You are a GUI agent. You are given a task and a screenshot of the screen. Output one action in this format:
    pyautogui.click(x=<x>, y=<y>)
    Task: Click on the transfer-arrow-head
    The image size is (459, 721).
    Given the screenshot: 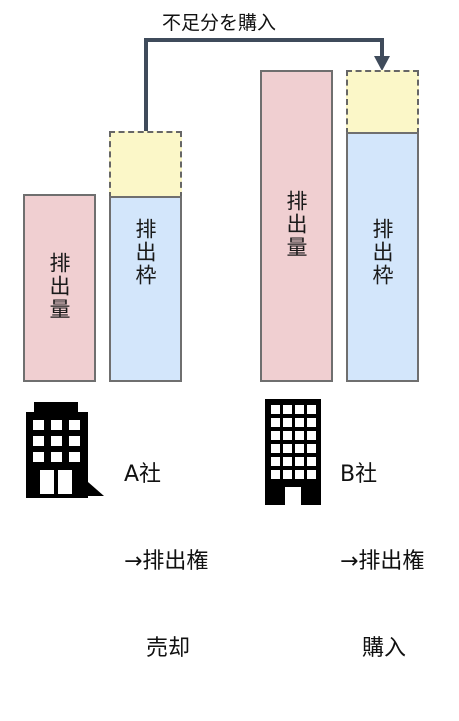 What is the action you would take?
    pyautogui.click(x=382, y=63)
    